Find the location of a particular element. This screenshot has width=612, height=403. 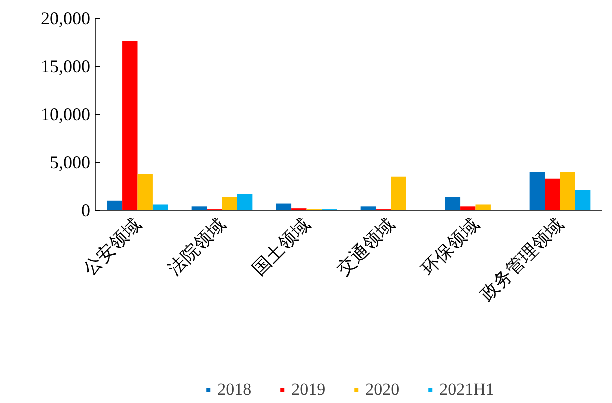

x-tick-label: 国土领域 is located at coordinates (281, 247).